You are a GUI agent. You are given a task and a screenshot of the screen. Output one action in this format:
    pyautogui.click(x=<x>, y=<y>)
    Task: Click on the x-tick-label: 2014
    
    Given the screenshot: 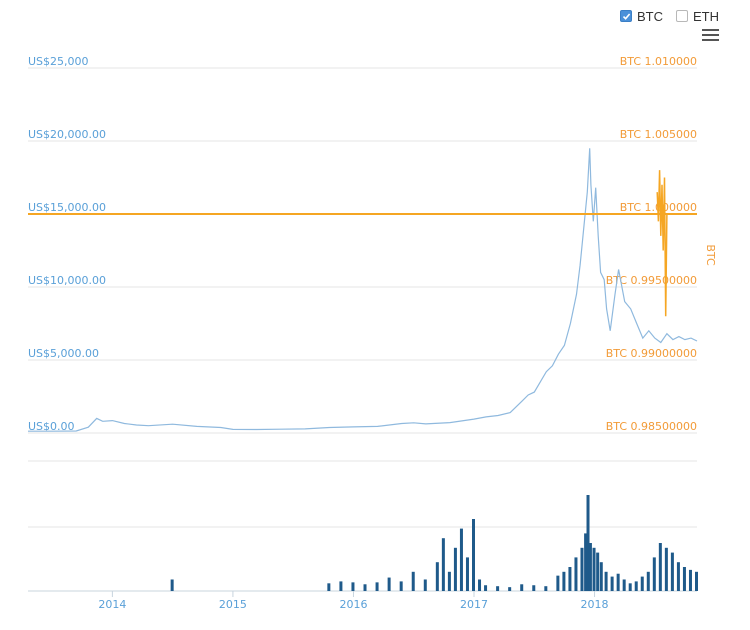 What is the action you would take?
    pyautogui.click(x=112, y=604)
    